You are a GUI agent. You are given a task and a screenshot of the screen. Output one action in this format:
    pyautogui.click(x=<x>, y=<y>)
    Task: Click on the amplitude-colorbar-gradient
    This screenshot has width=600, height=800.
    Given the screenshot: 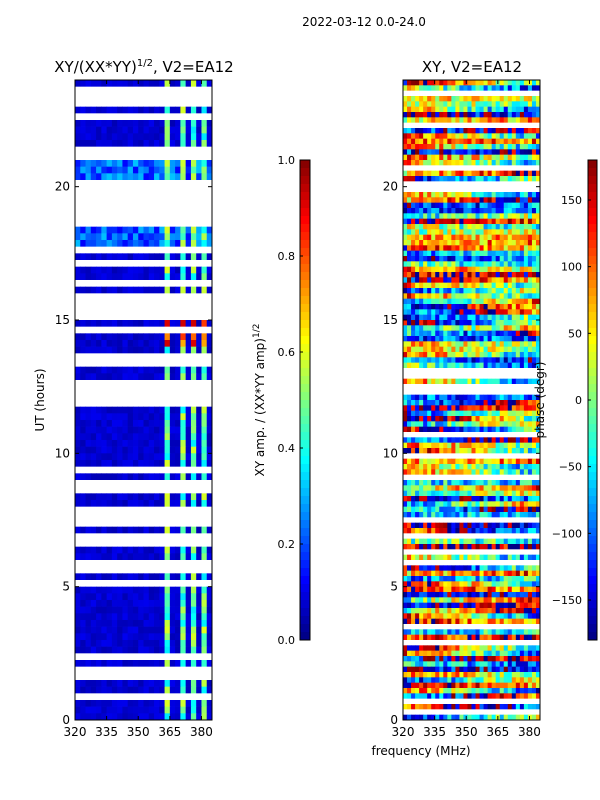 What is the action you would take?
    pyautogui.click(x=305, y=400)
    